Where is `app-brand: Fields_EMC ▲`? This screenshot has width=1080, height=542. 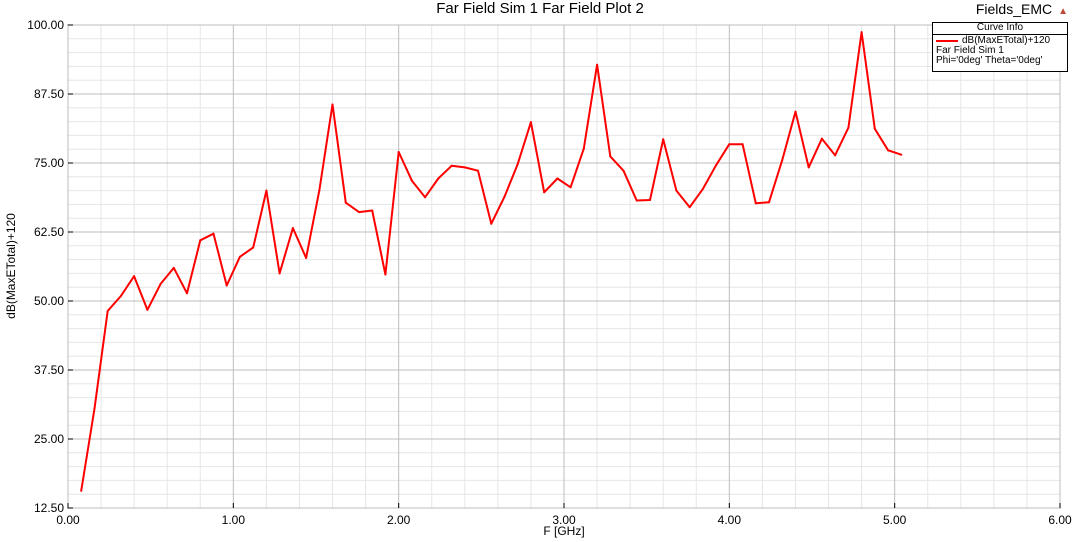
app-brand: Fields_EMC ▲ is located at coordinates (1022, 10).